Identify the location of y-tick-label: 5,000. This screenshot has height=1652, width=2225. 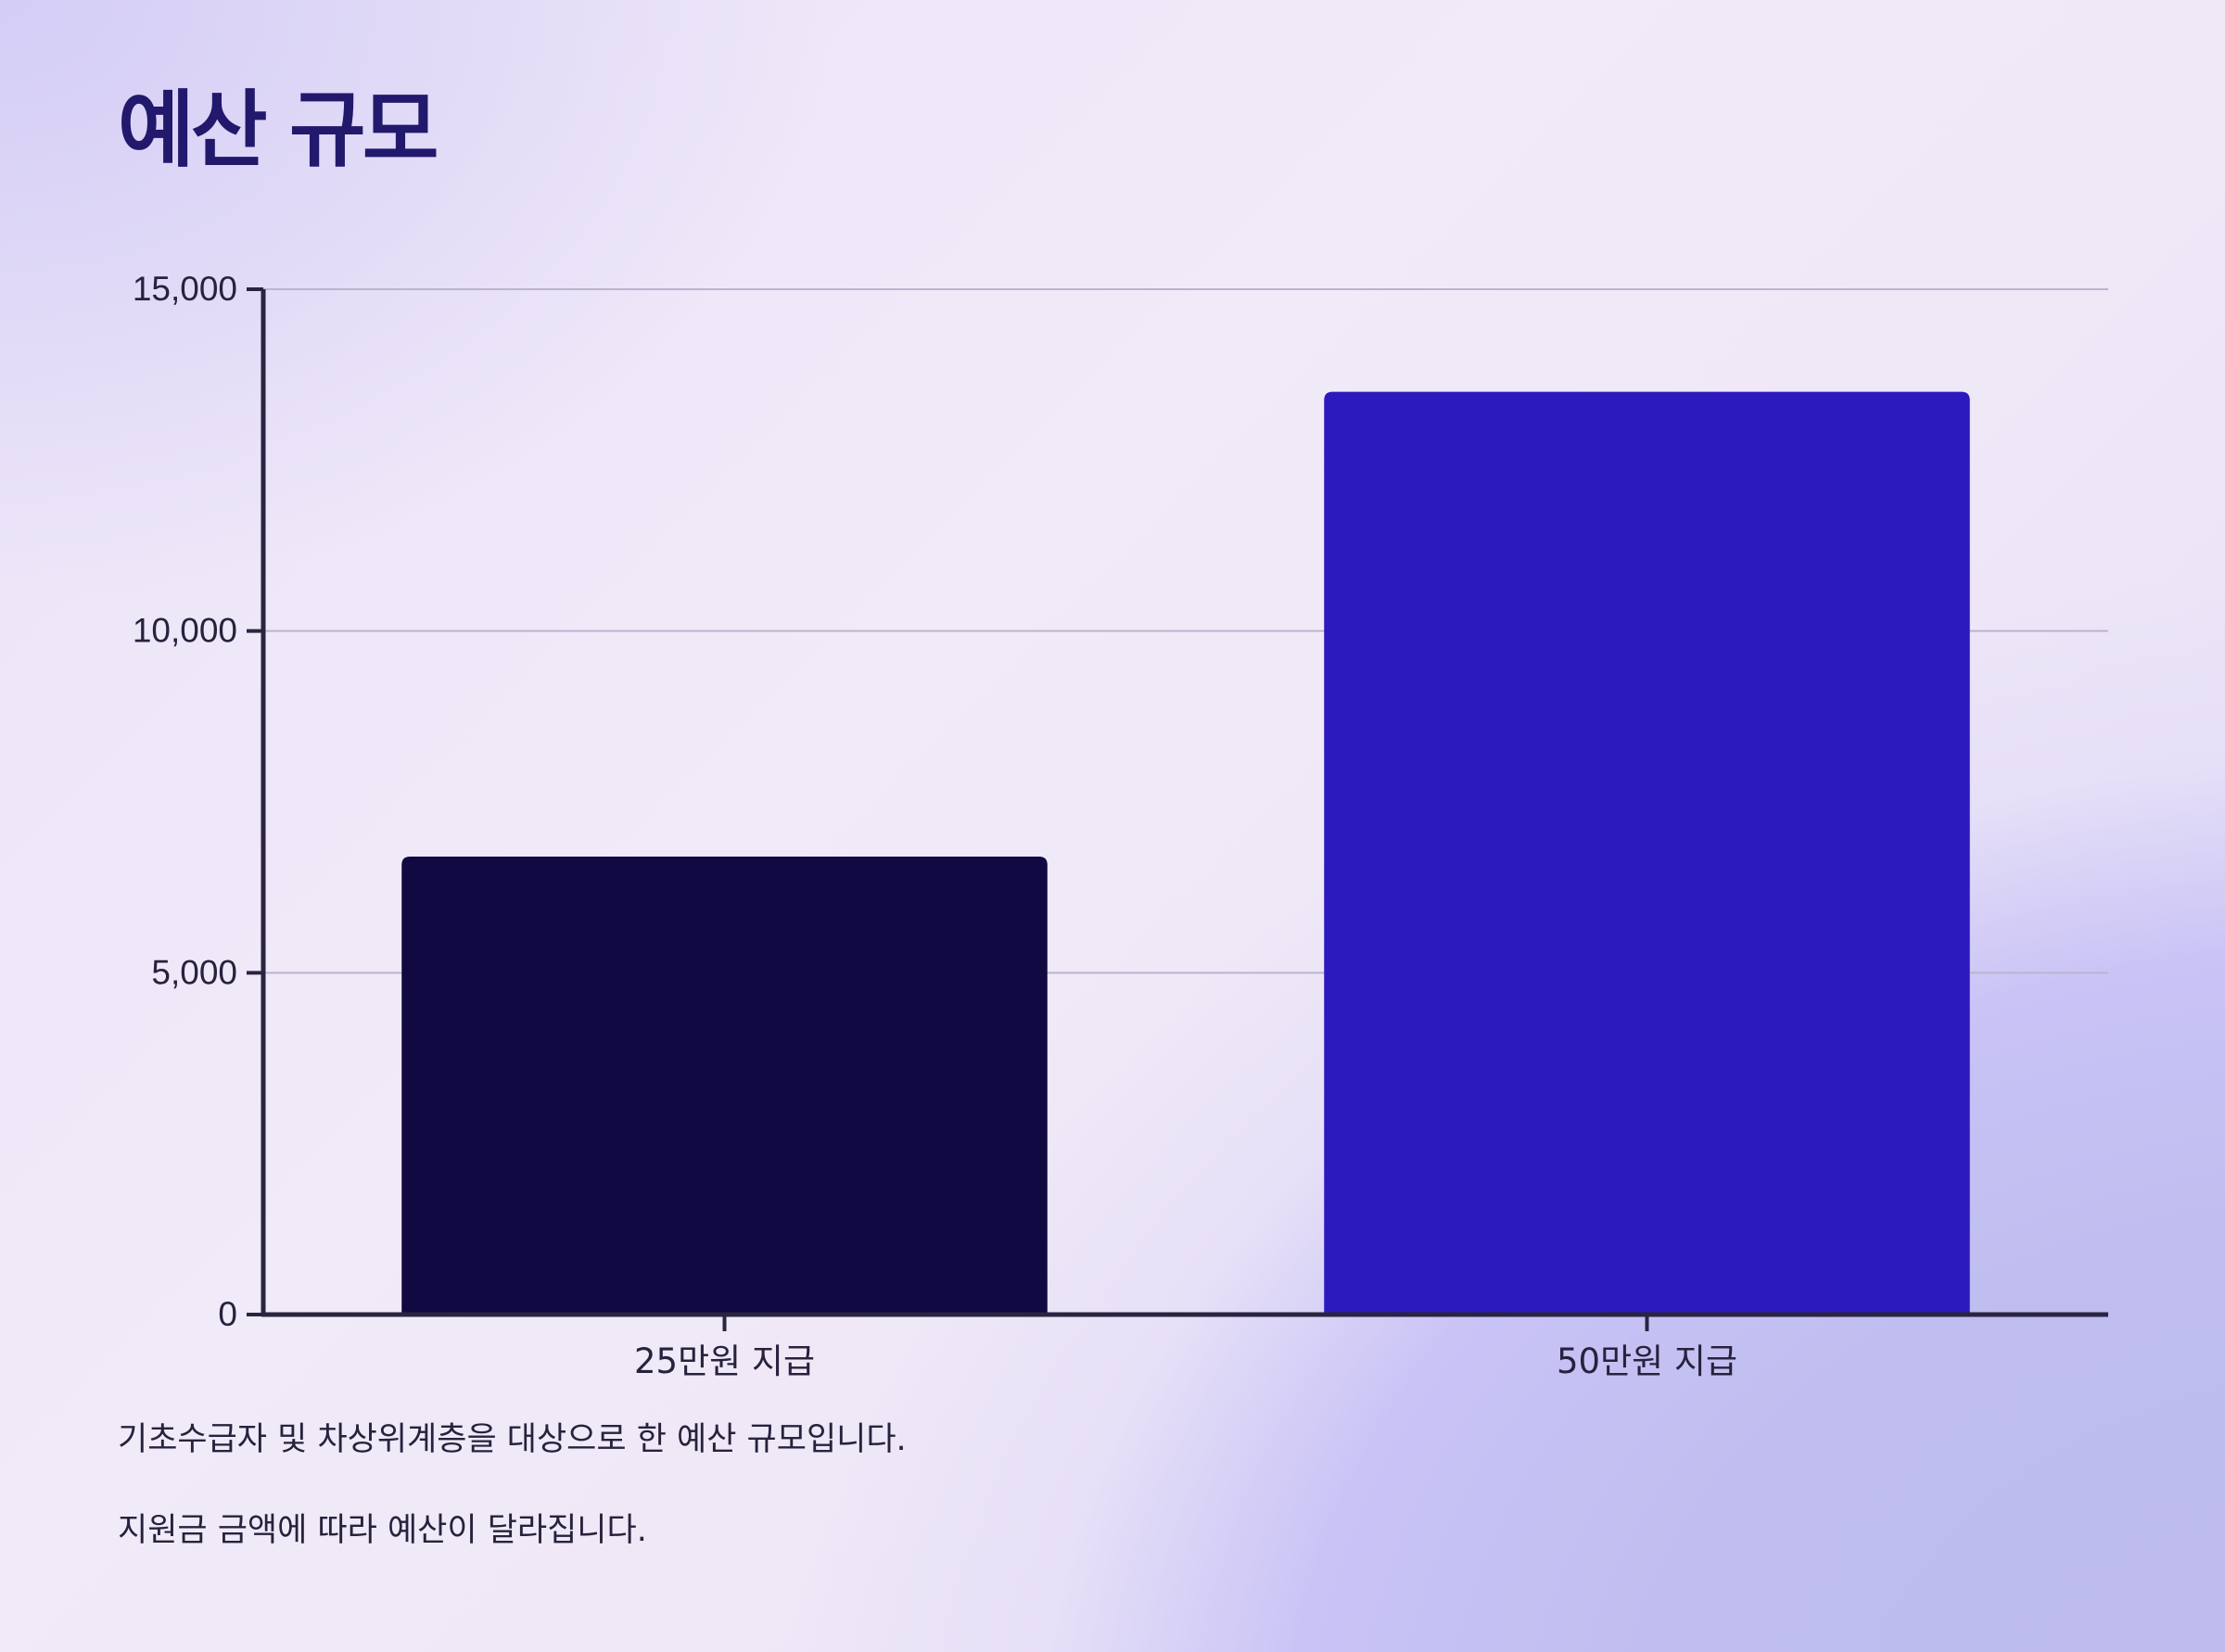
(194, 972).